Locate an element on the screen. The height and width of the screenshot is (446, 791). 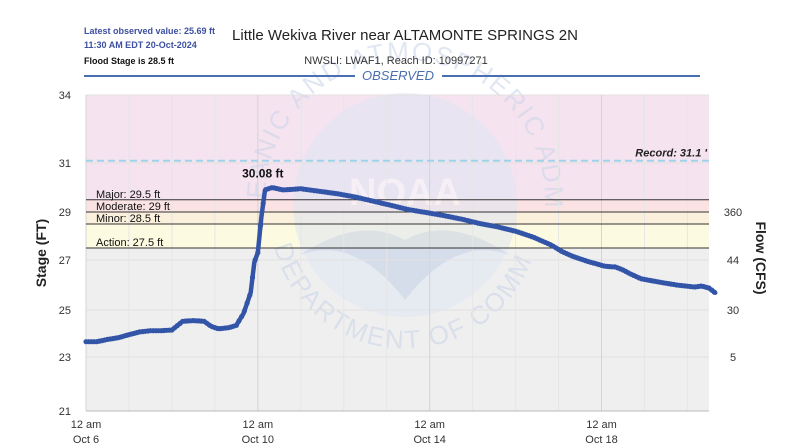
y-tick-label: 23 is located at coordinates (65, 358).